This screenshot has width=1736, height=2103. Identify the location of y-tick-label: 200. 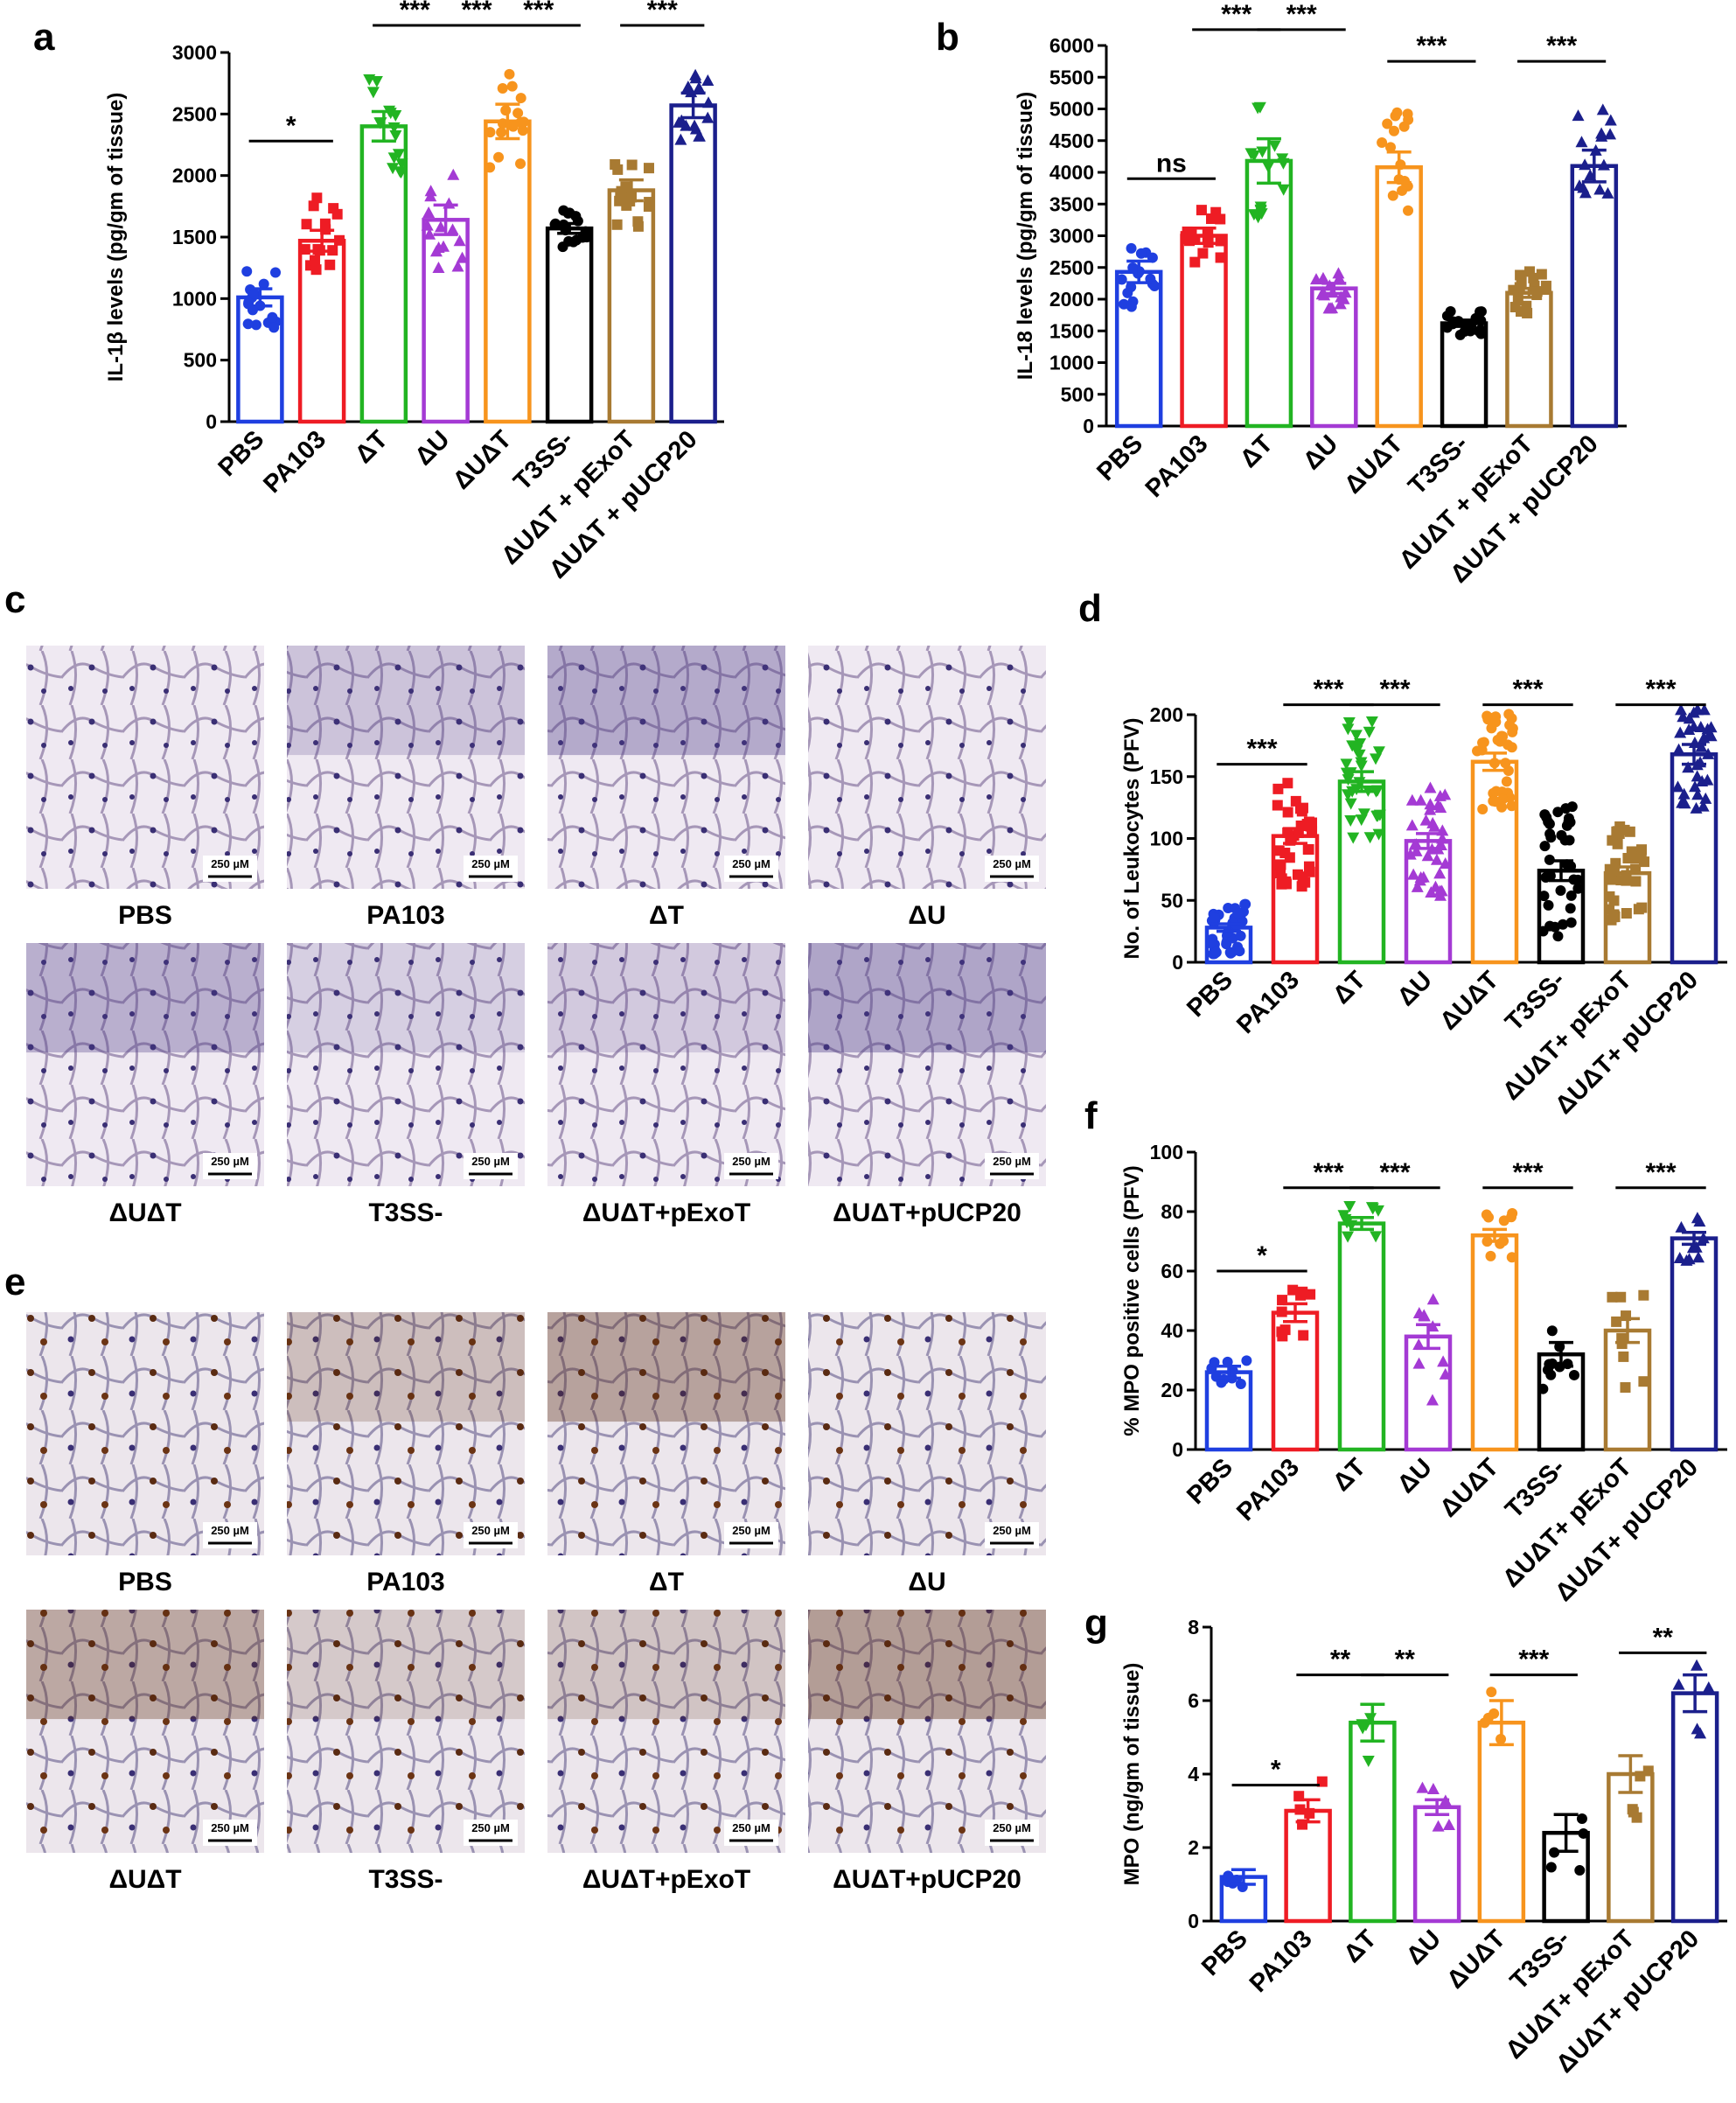
(1166, 714).